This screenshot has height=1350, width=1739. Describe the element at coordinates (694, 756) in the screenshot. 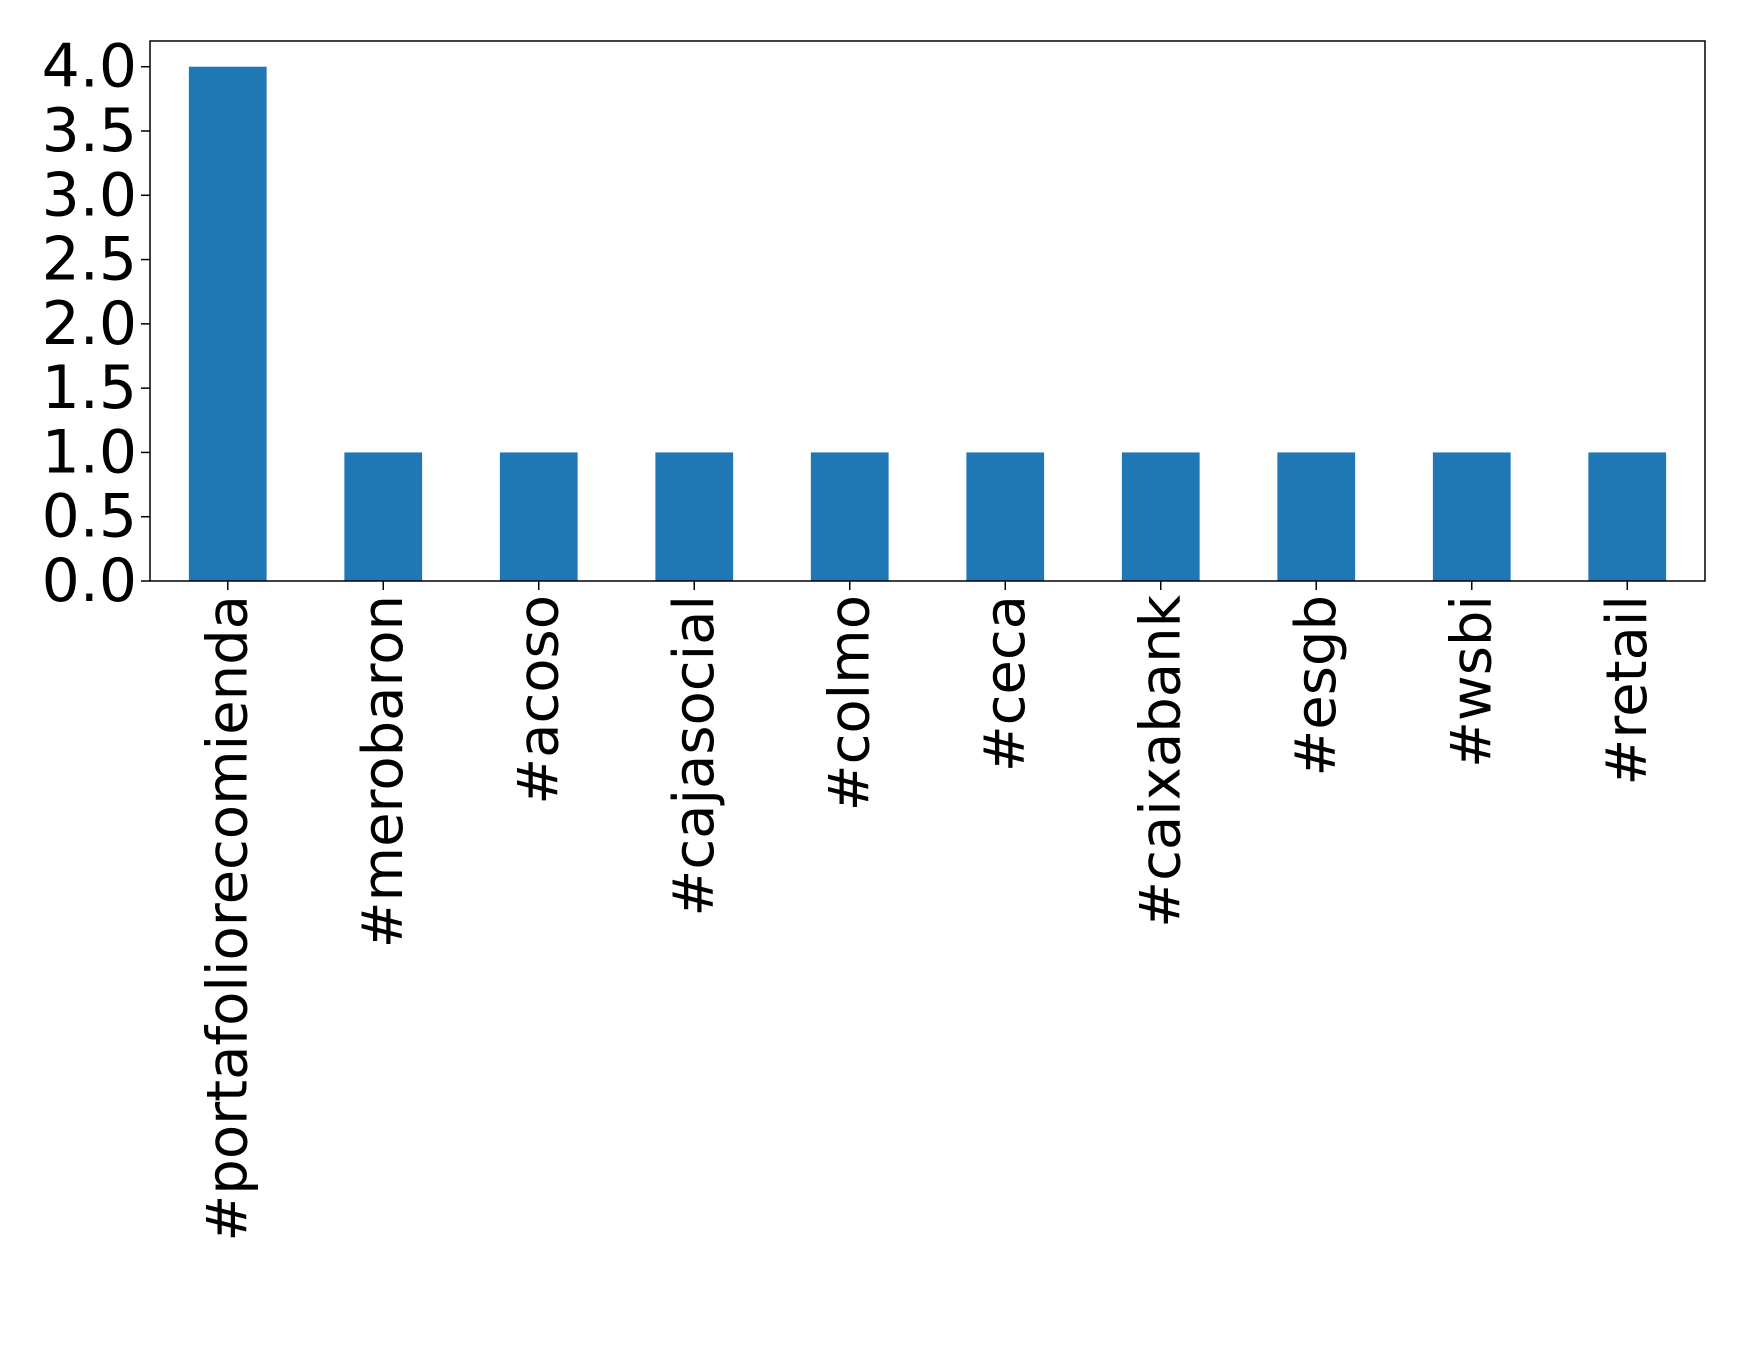

I see `x-tick-label: #cajasocial` at that location.